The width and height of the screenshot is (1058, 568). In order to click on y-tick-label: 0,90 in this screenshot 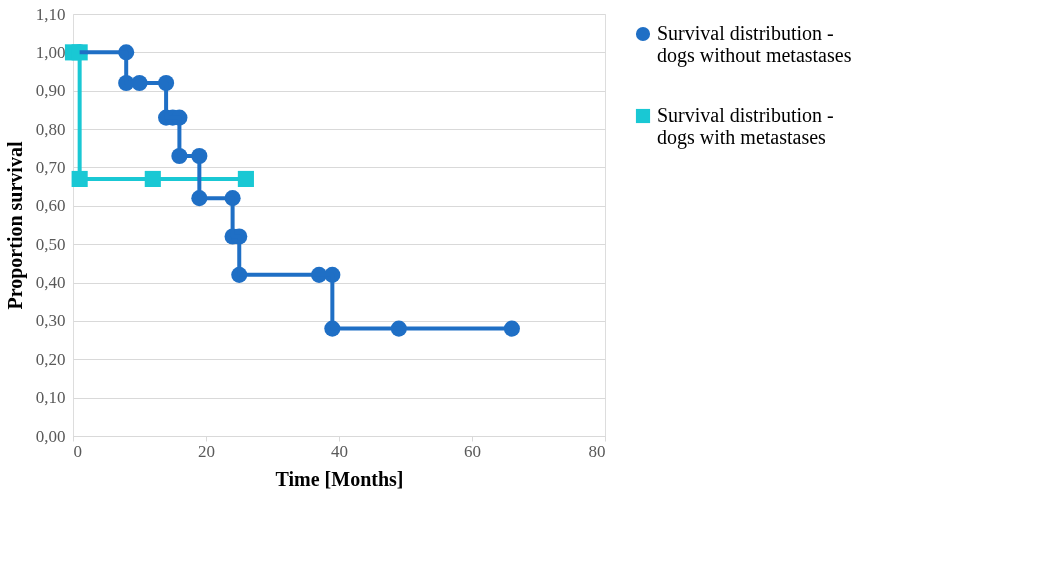, I will do `click(50, 91)`.